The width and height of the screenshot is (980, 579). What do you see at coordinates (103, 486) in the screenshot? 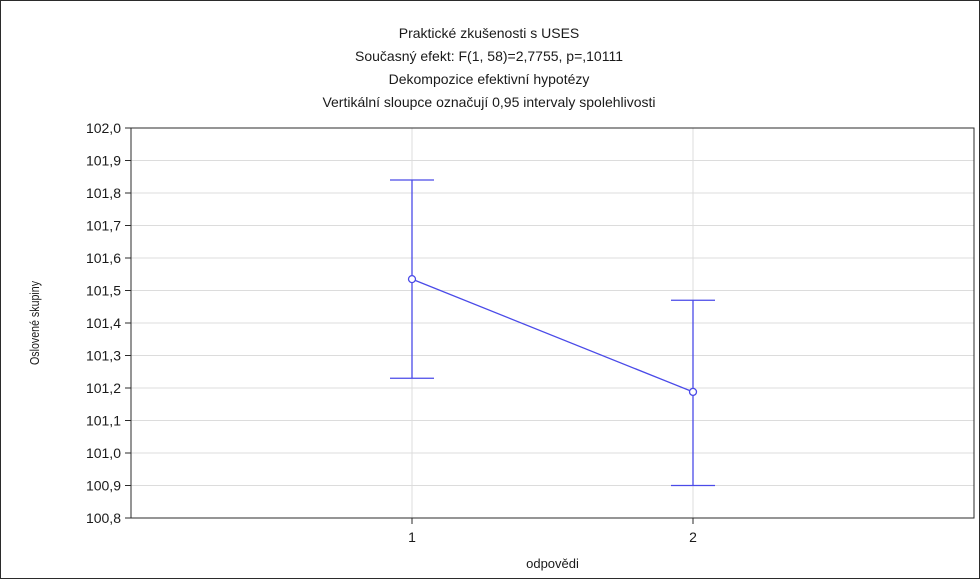
I see `y-tick-label: 100,9` at bounding box center [103, 486].